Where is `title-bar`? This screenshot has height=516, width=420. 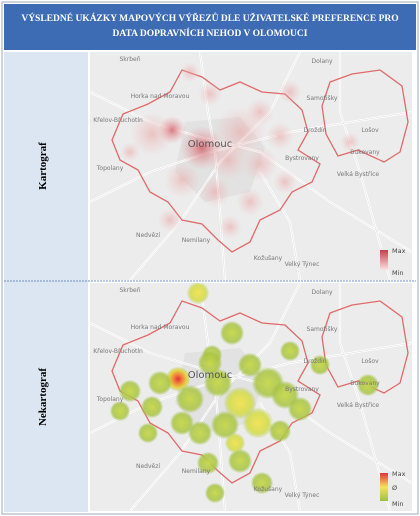 title-bar is located at coordinates (210, 27).